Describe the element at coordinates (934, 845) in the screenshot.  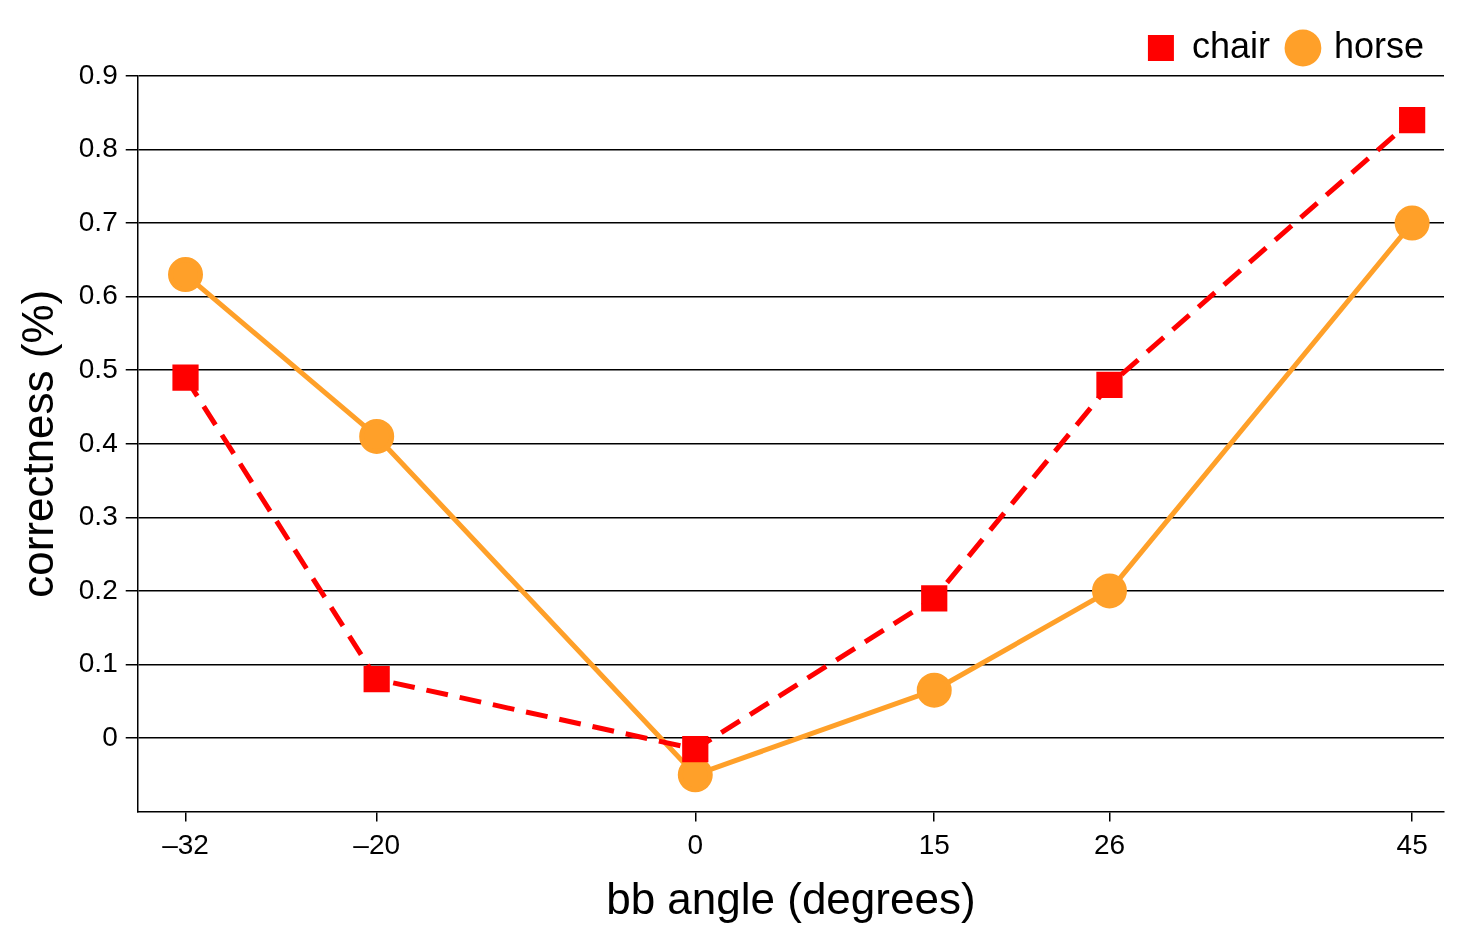
I see `x-tick-label: 15` at that location.